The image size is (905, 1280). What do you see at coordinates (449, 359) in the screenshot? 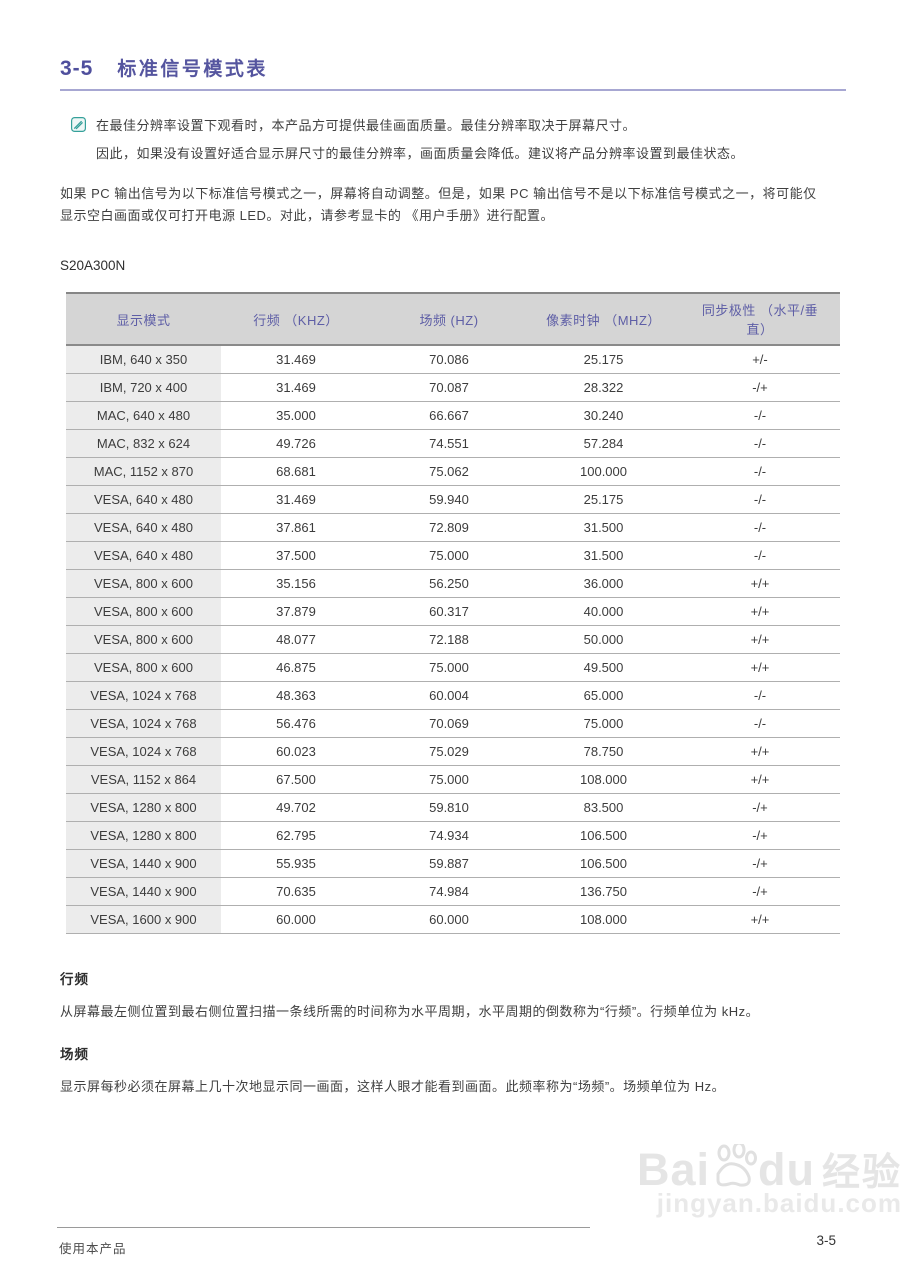
I see `cell-v-frequency: 70.086` at bounding box center [449, 359].